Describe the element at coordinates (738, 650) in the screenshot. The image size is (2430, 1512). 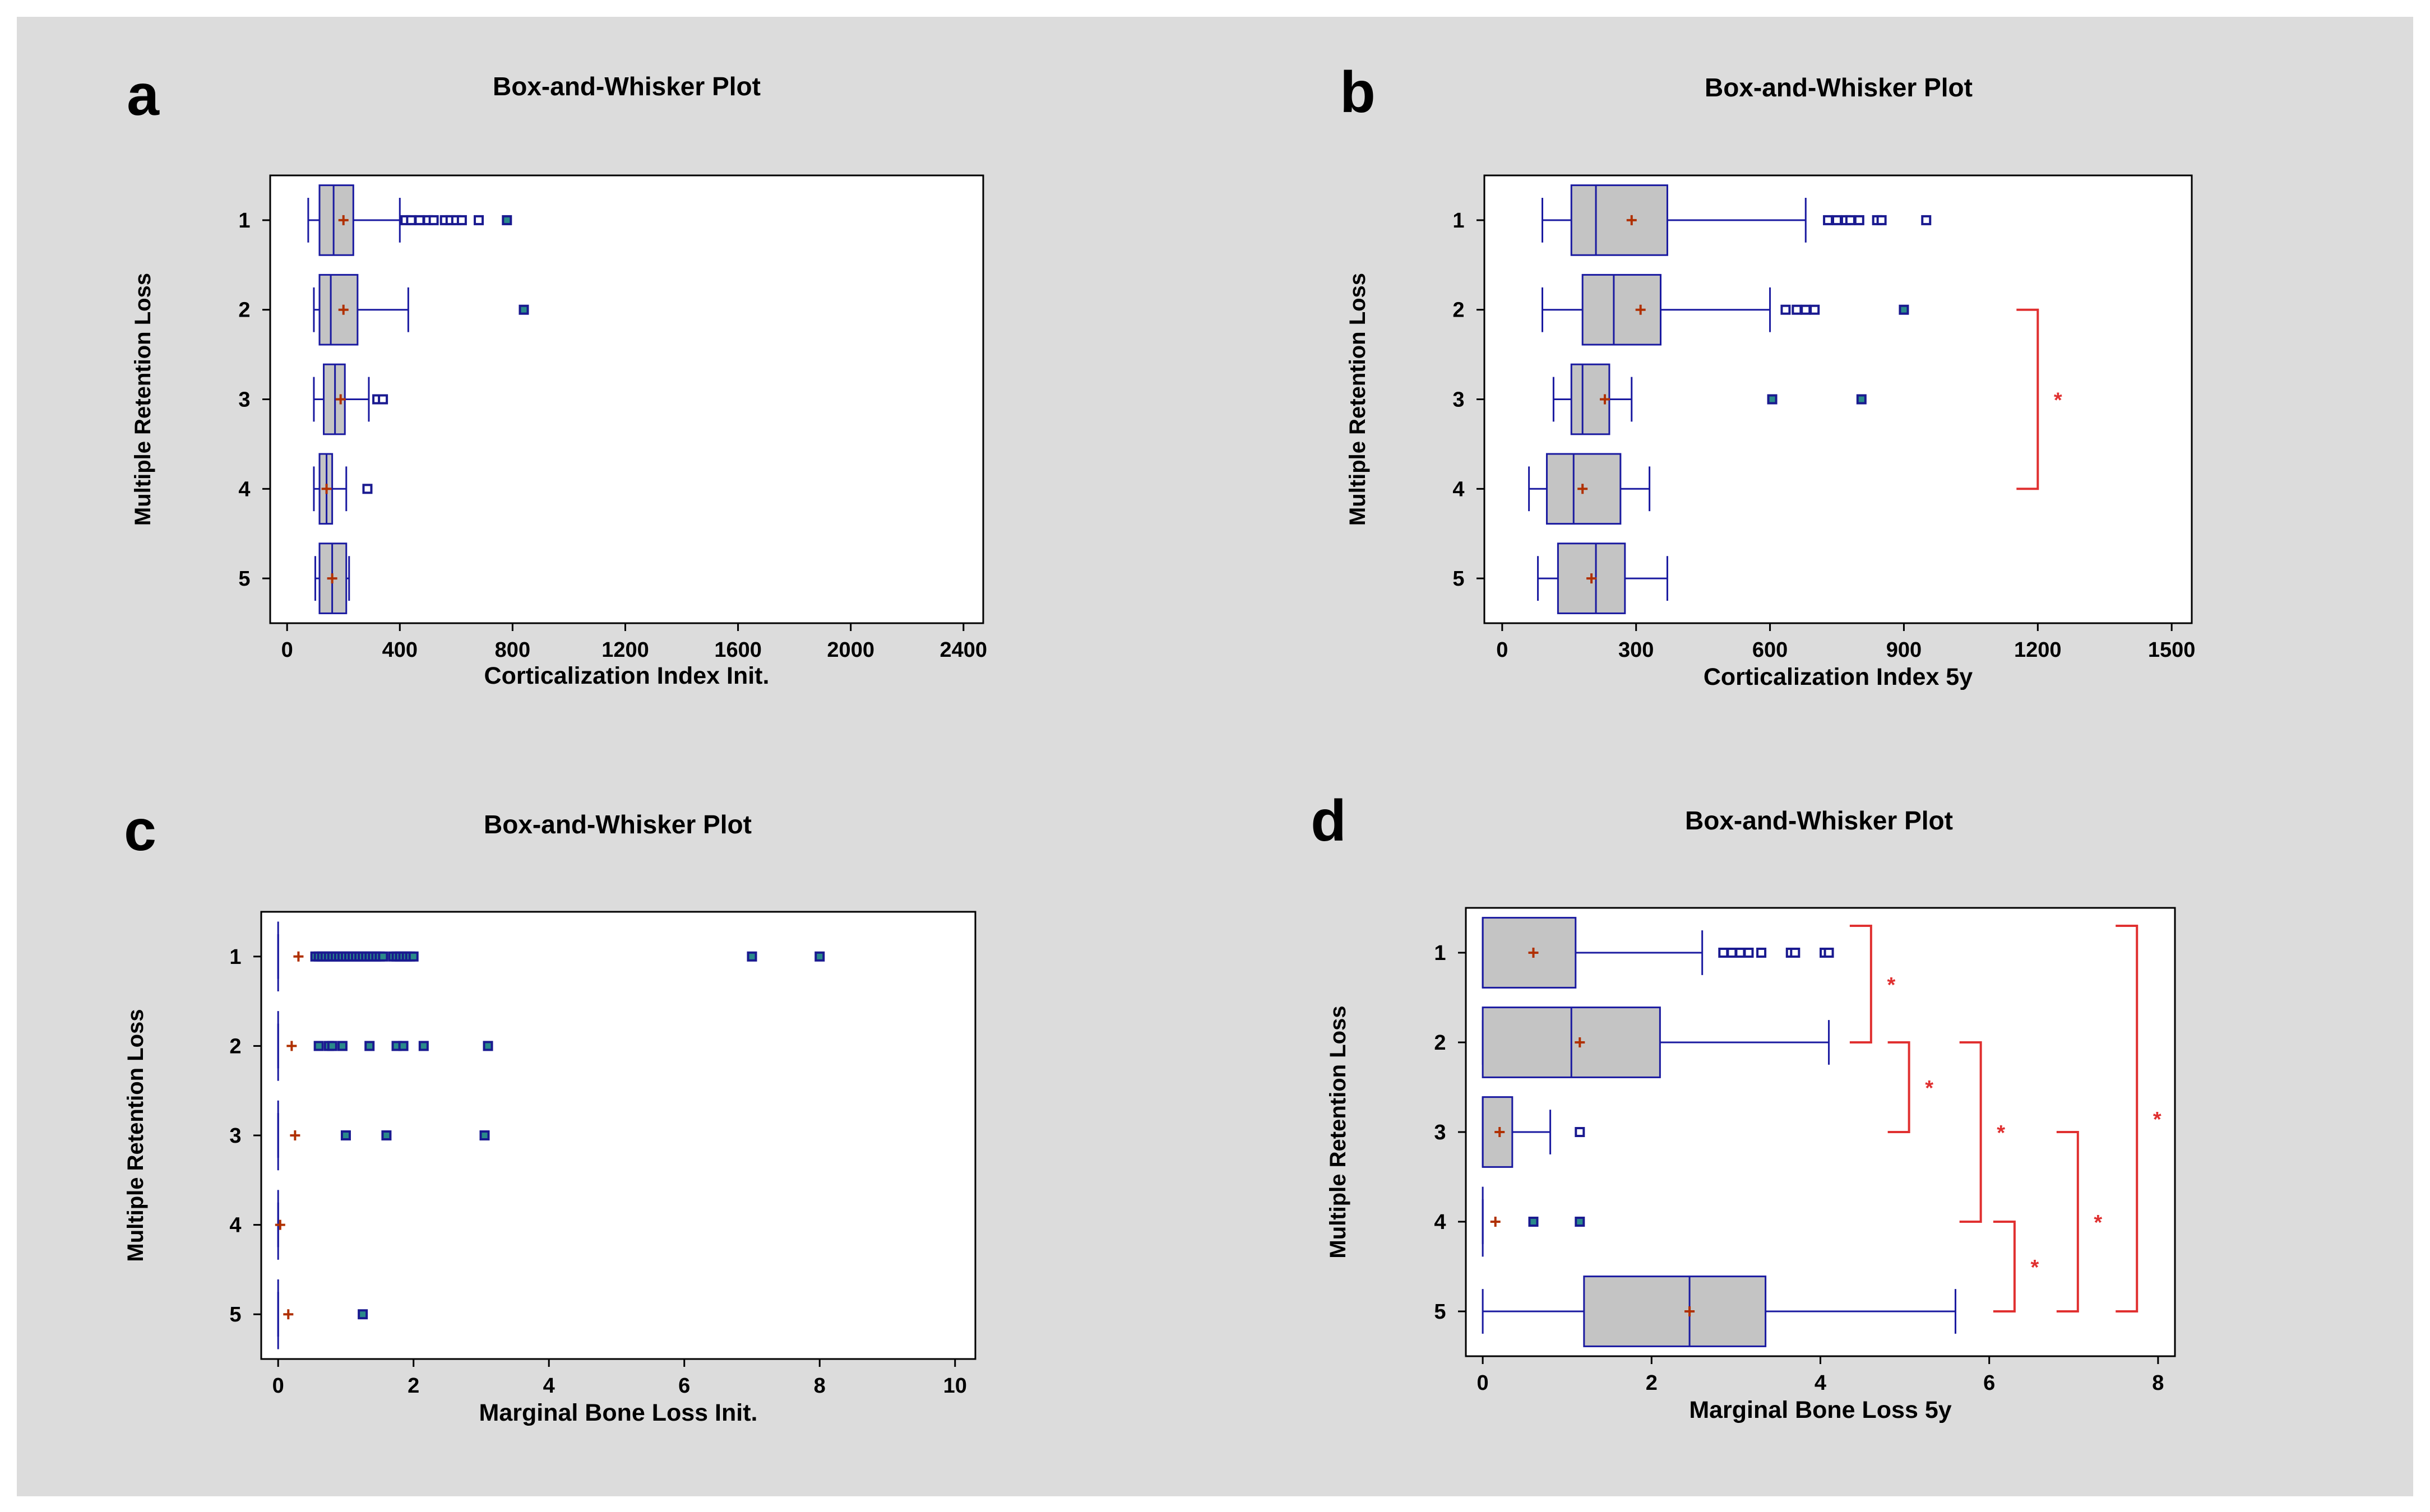
I see `x-tick-label: 1600` at that location.